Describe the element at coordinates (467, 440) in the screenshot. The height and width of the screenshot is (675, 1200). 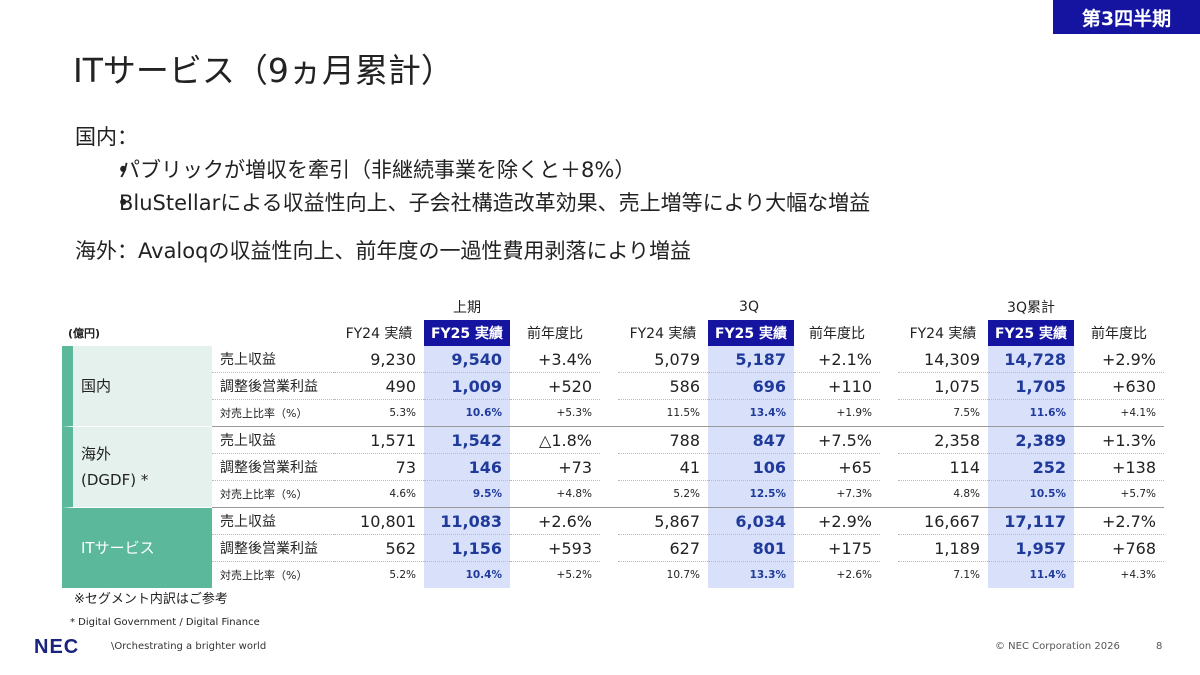
I see `value-cell: 1,542` at that location.